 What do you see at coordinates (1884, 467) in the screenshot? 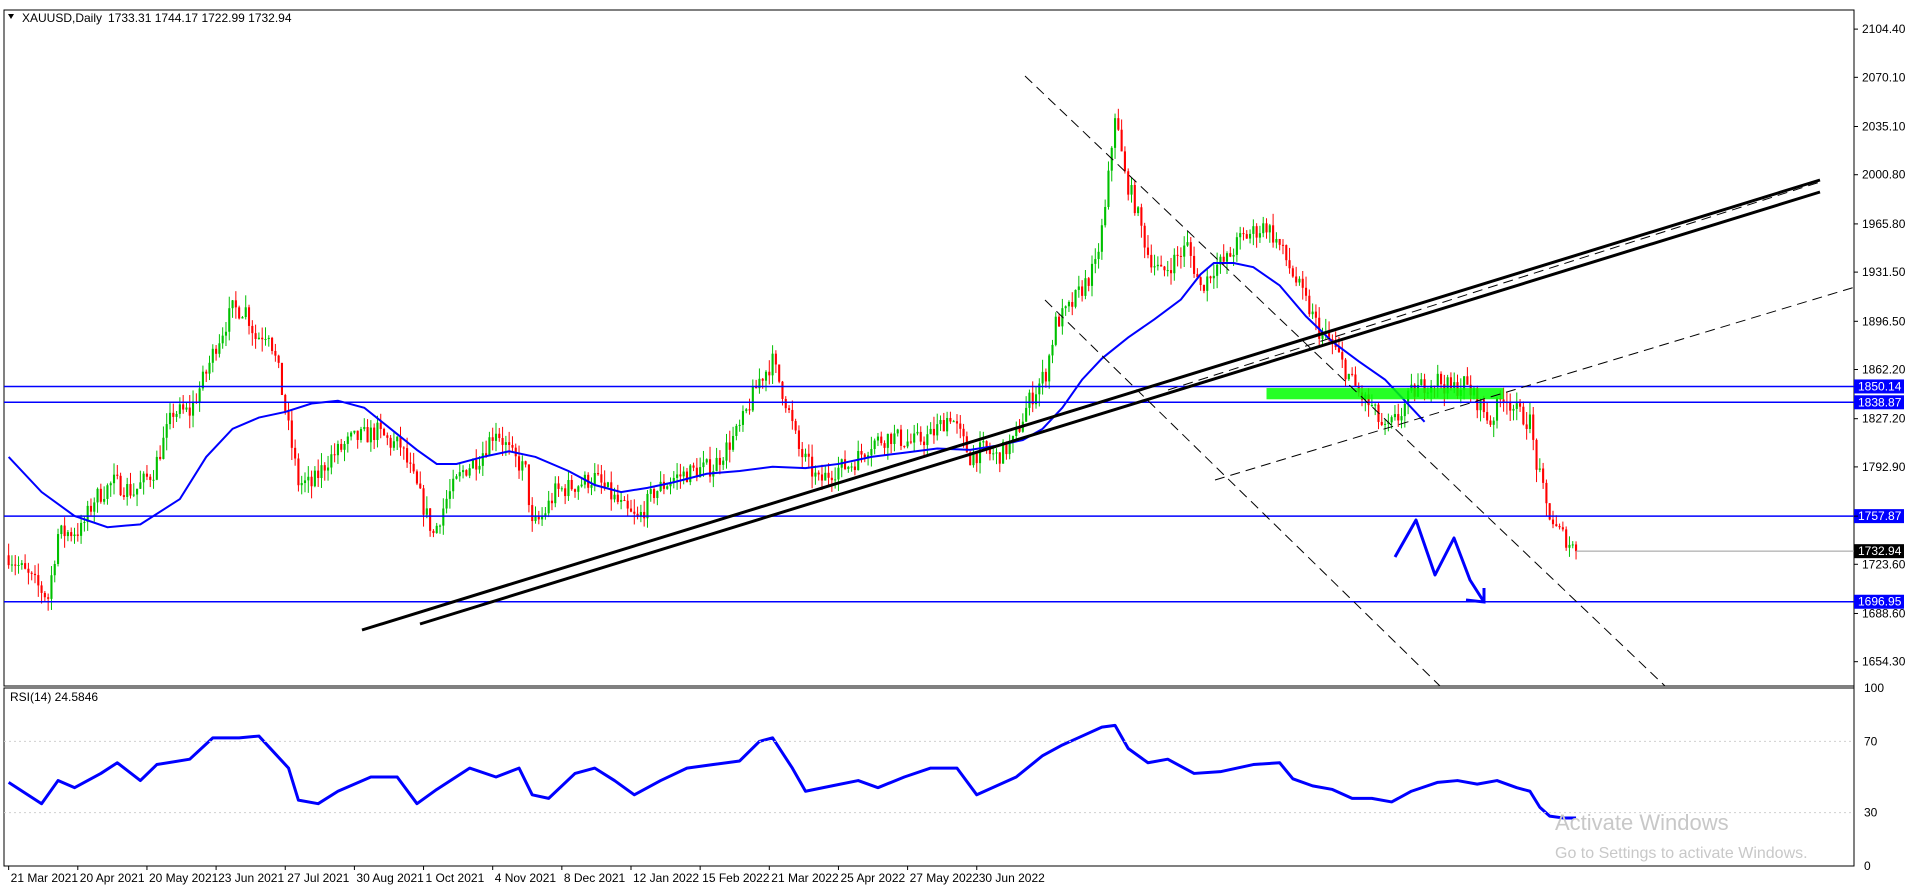
I see `y-tick-label: 1792.90` at bounding box center [1884, 467].